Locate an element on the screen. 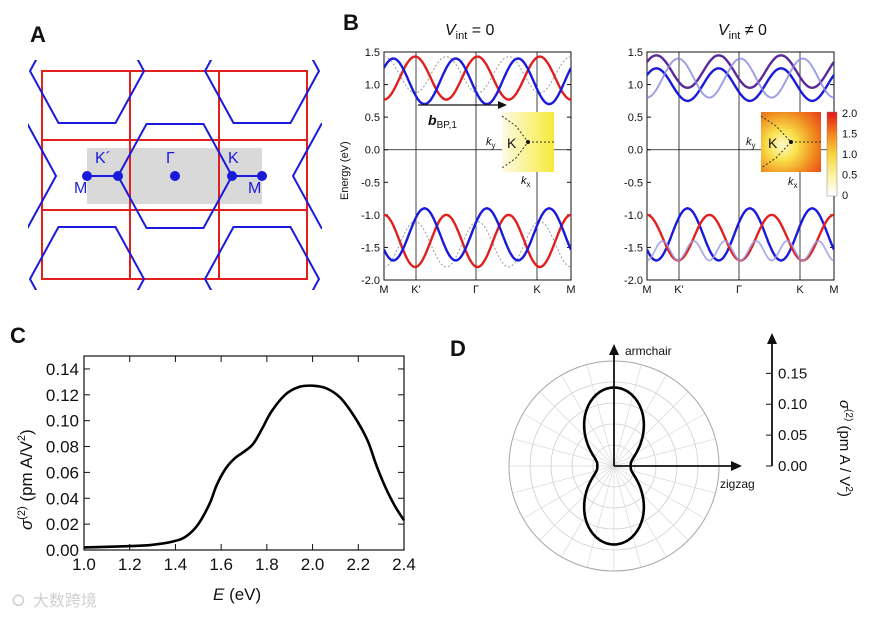 The height and width of the screenshot is (617, 886). ytick-label: 0.14 is located at coordinates (62, 369).